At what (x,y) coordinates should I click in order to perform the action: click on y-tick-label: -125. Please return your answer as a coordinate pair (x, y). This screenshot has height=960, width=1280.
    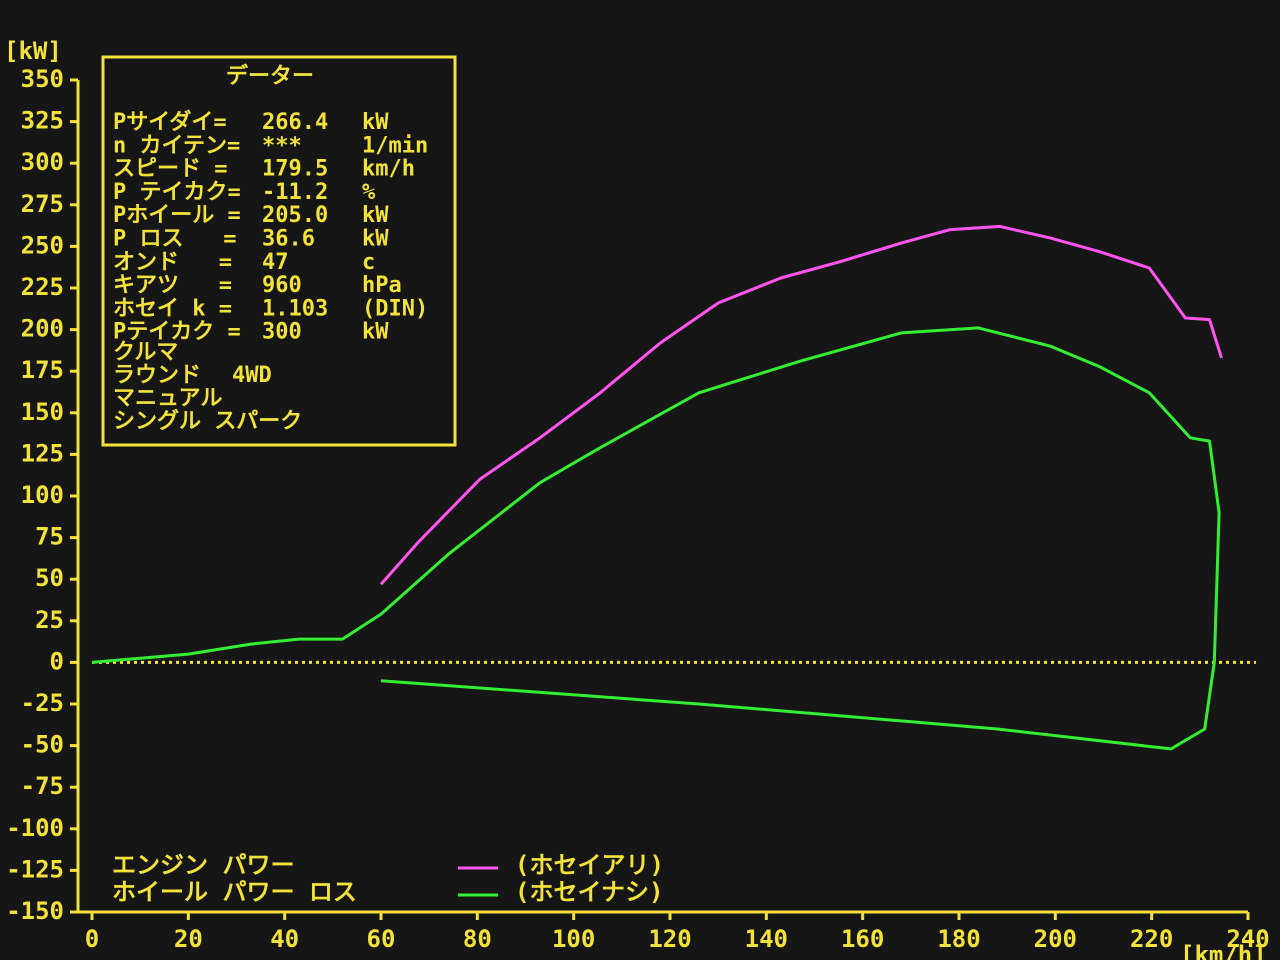
    Looking at the image, I should click on (35, 869).